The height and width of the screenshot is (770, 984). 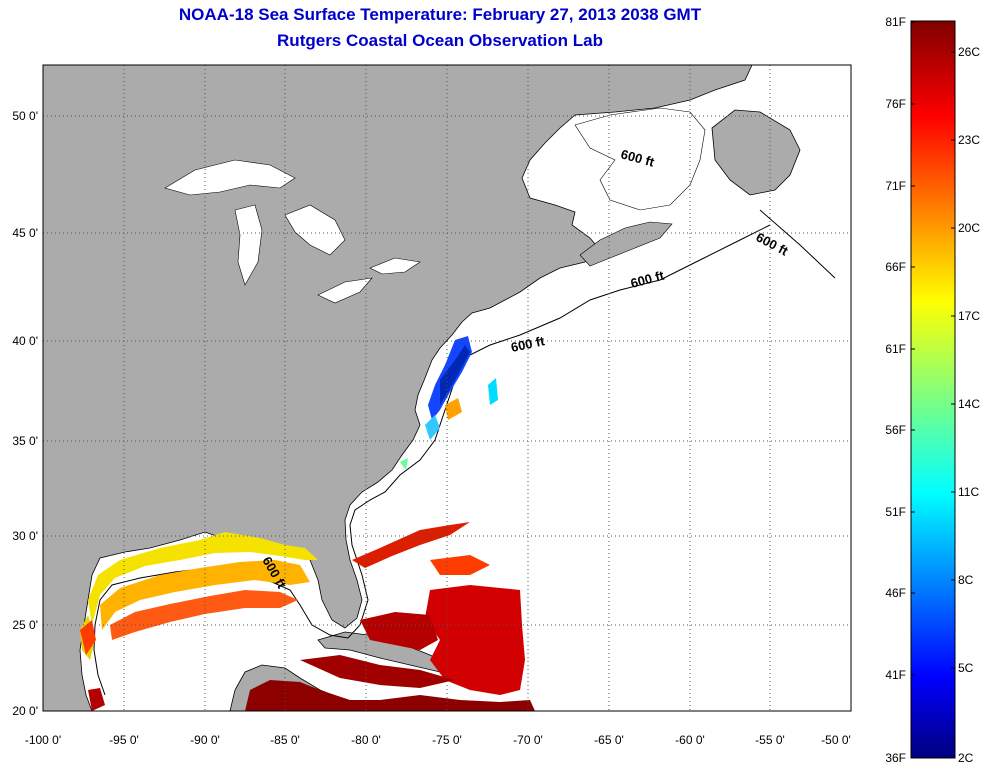 I want to click on colorbar-c-label: 11C, so click(x=968, y=492).